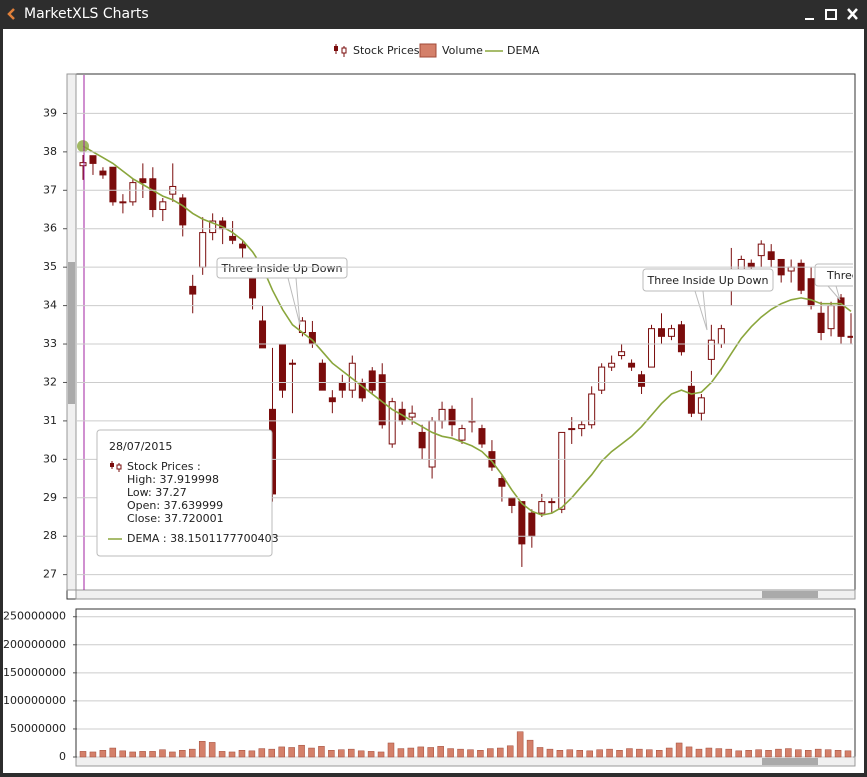  I want to click on y-tick-label: 27, so click(50, 574).